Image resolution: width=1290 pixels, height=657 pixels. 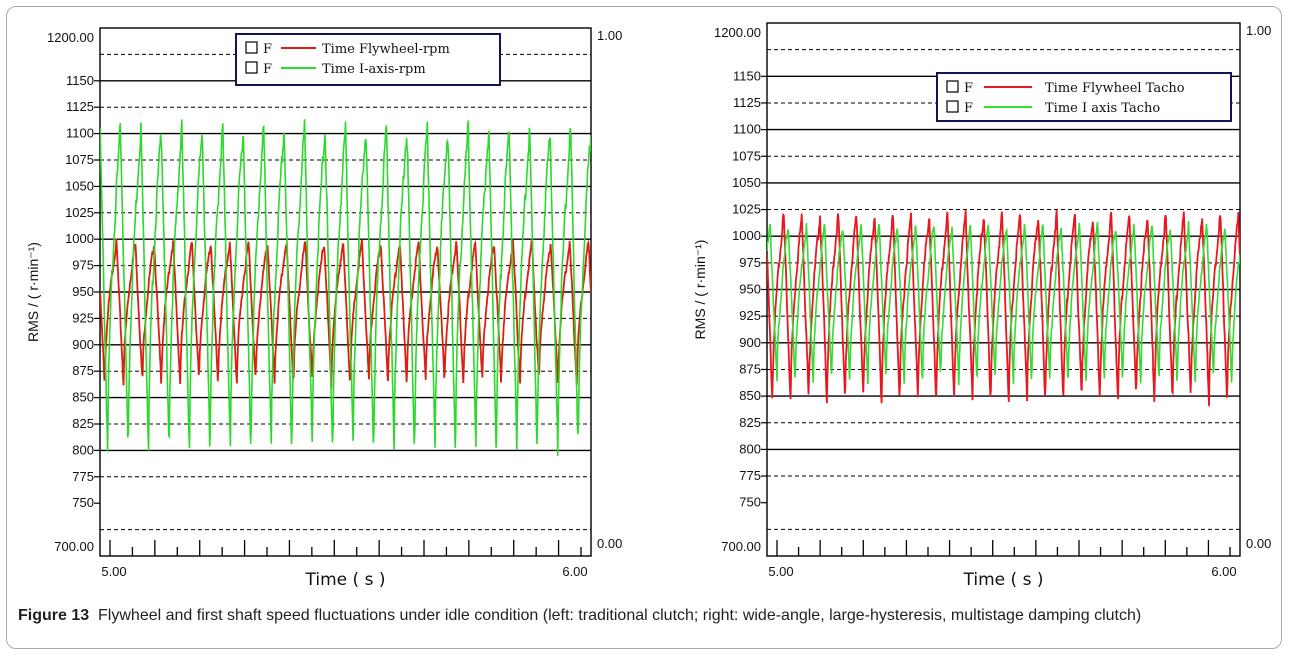 What do you see at coordinates (54, 615) in the screenshot?
I see `figure-label: Figure 13` at bounding box center [54, 615].